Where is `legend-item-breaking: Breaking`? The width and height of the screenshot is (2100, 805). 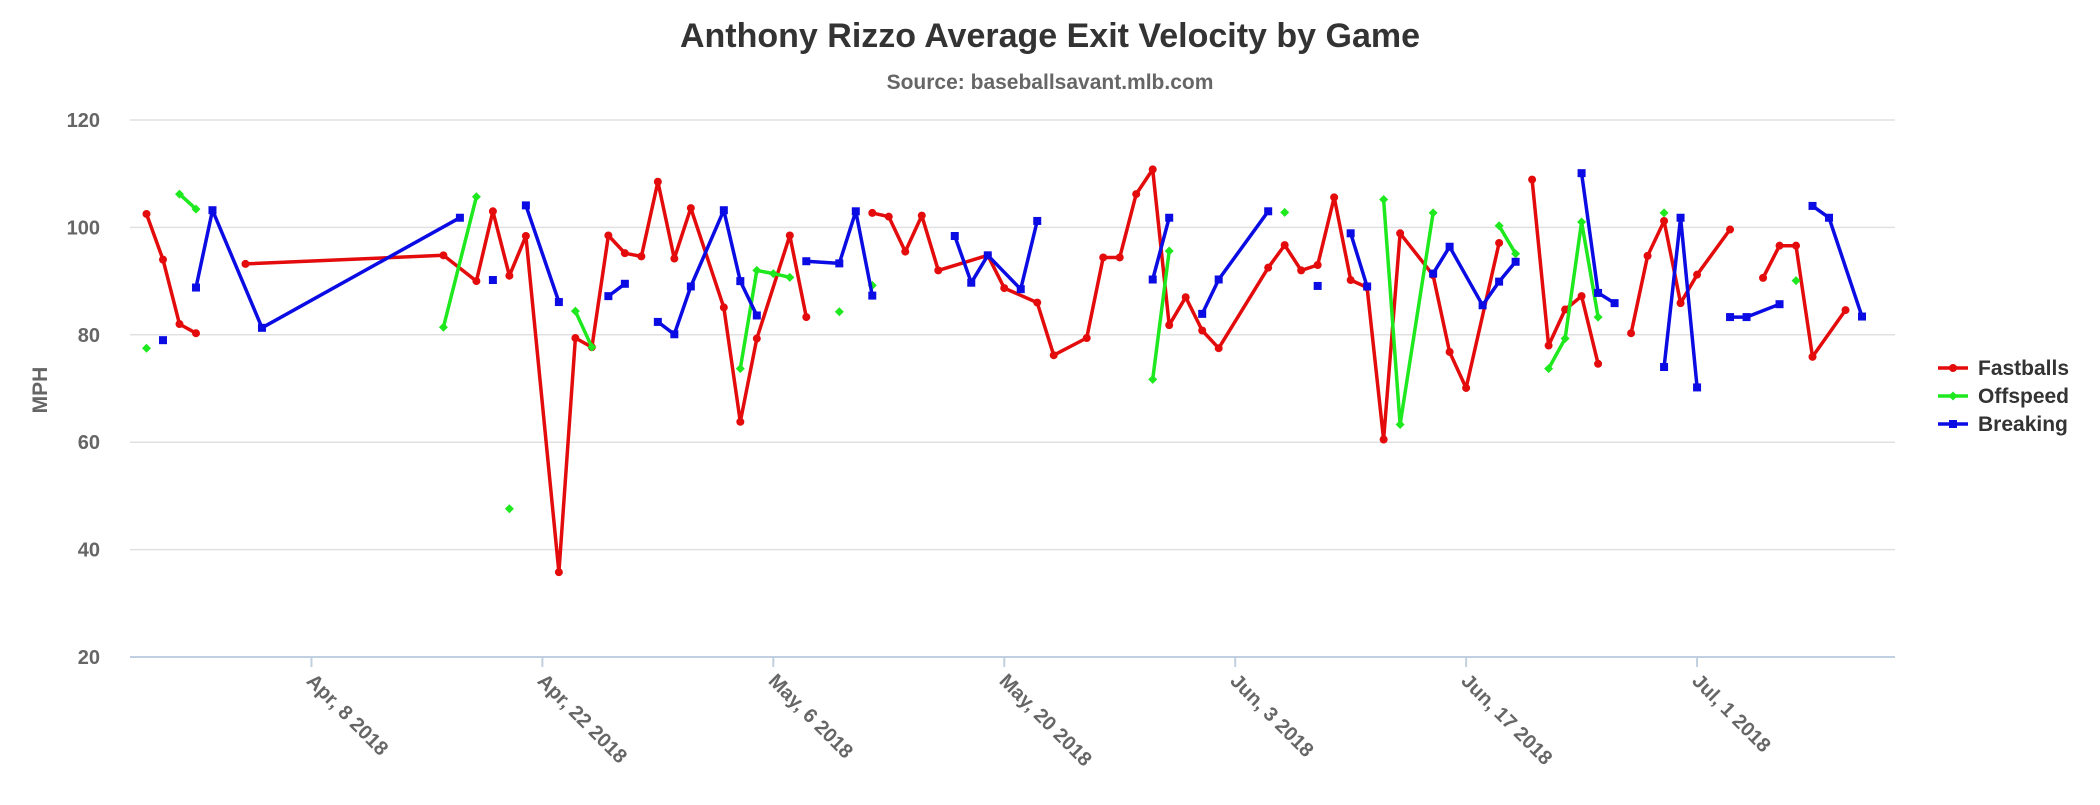 legend-item-breaking: Breaking is located at coordinates (2003, 424).